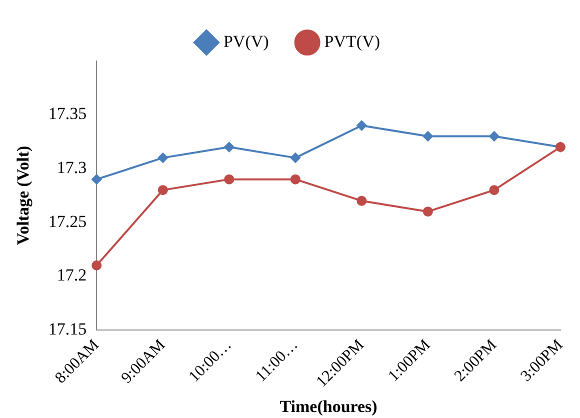 This screenshot has height=418, width=580. Describe the element at coordinates (246, 41) in the screenshot. I see `legend-label: PV(V)` at that location.